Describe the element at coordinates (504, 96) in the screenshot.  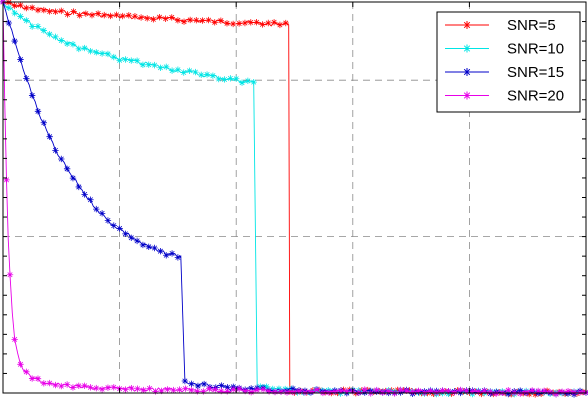
I see `legend-item-3: SNR=20` at that location.